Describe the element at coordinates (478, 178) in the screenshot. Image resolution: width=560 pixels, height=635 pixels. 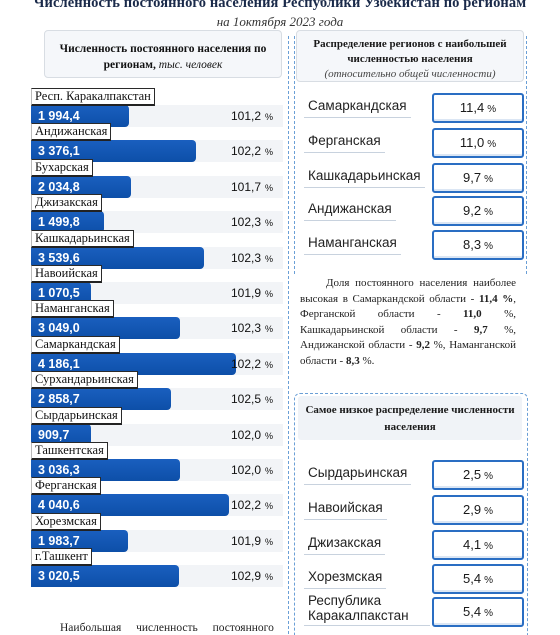
I see `ranked-region-share: 9,7%` at that location.